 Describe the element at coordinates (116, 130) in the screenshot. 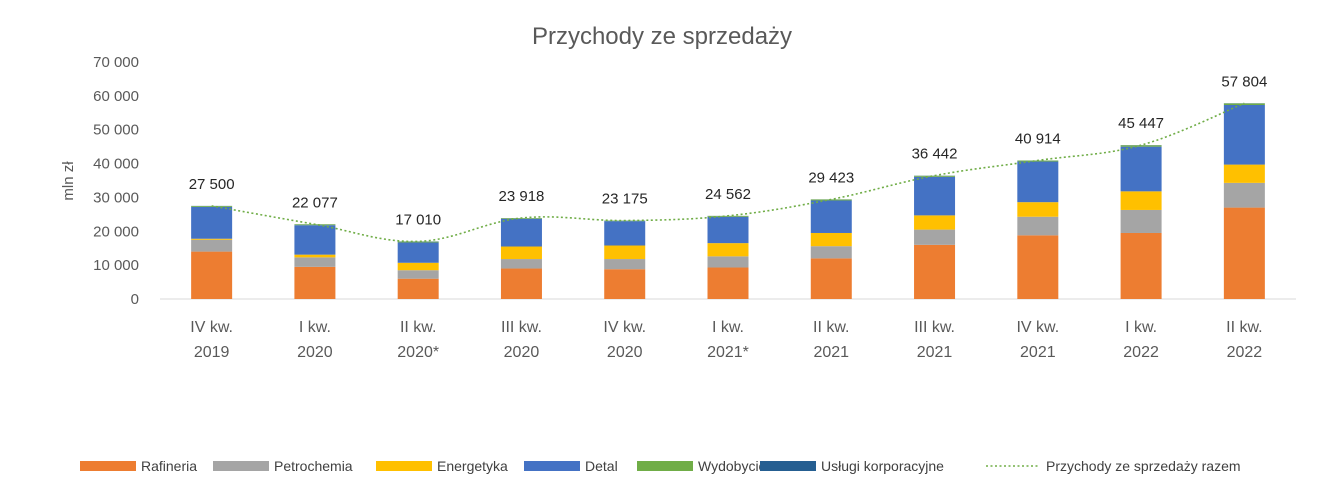

I see `y-tick-label: 50 000` at that location.